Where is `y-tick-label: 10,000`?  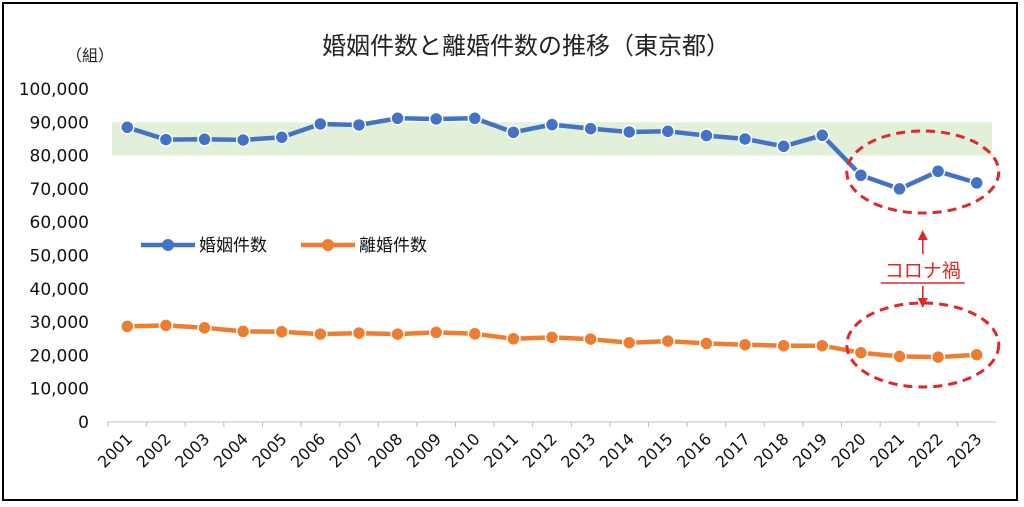 y-tick-label: 10,000 is located at coordinates (59, 390).